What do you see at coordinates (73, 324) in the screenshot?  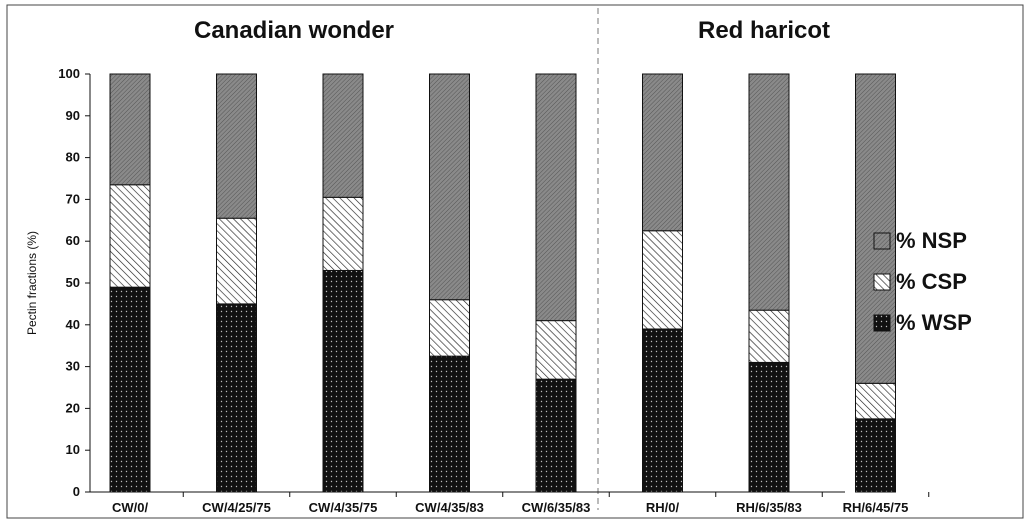 I see `y-tick-label: 40` at bounding box center [73, 324].